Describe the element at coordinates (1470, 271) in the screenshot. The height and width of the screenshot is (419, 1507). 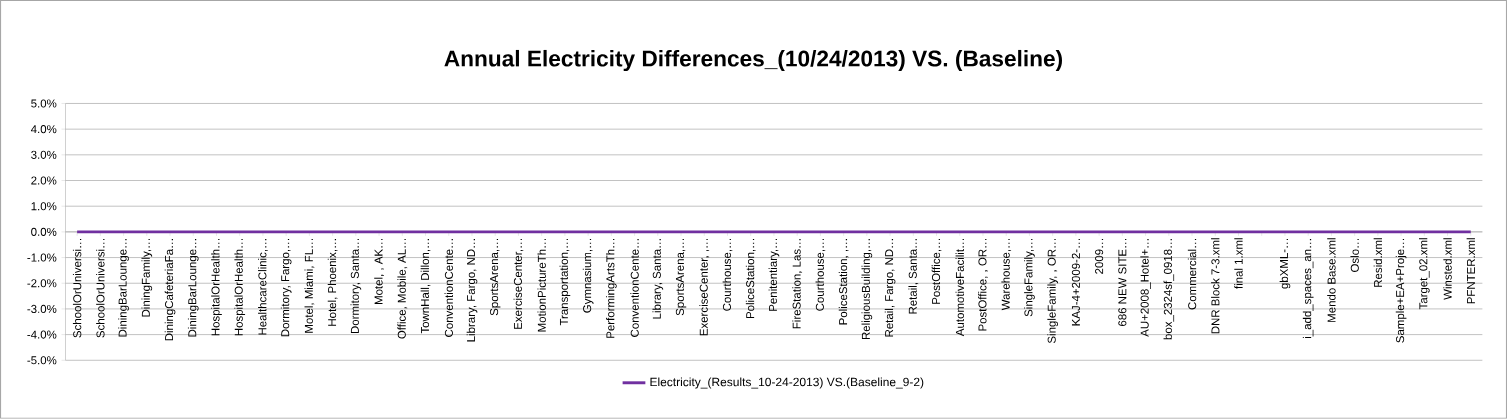
I see `x-tick-label: PFNTER.xml` at that location.